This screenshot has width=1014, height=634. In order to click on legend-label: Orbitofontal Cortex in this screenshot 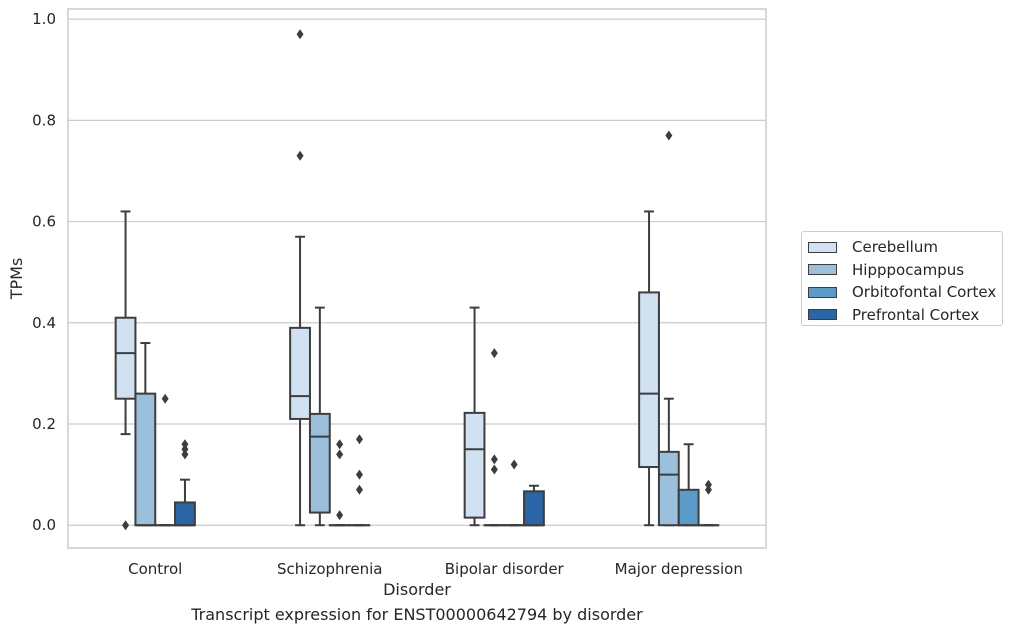, I will do `click(924, 292)`.